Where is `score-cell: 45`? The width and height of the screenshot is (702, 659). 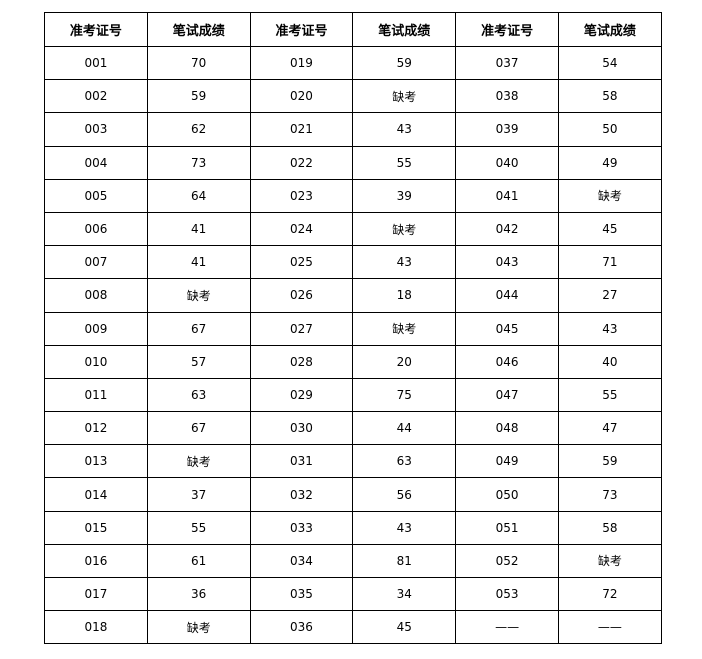 score-cell: 45 is located at coordinates (609, 229).